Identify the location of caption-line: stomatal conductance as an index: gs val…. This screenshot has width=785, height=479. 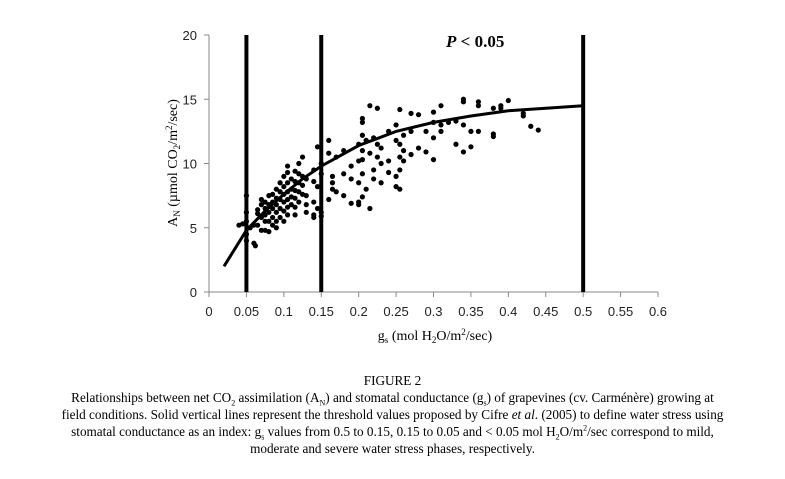
(392, 432).